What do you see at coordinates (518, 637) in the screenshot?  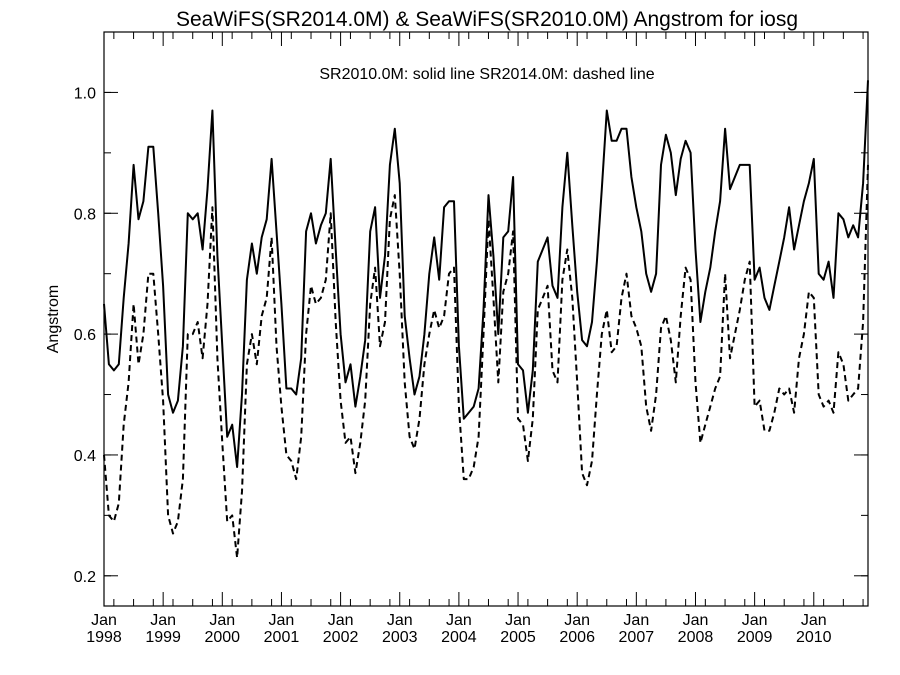 I see `x-tick-year: 2005` at bounding box center [518, 637].